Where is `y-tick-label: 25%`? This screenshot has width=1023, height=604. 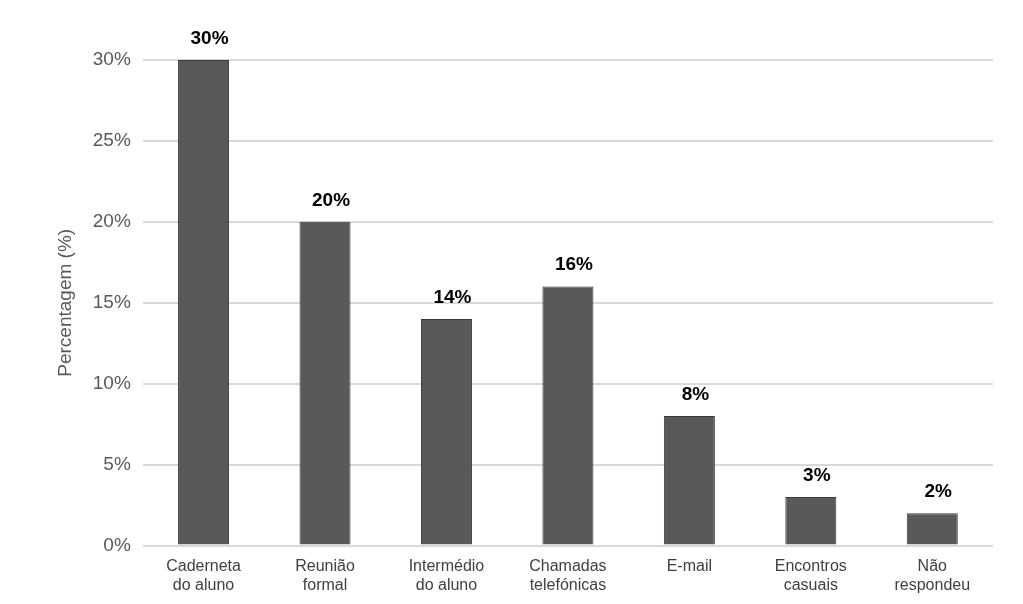
y-tick-label: 25% is located at coordinates (111, 140).